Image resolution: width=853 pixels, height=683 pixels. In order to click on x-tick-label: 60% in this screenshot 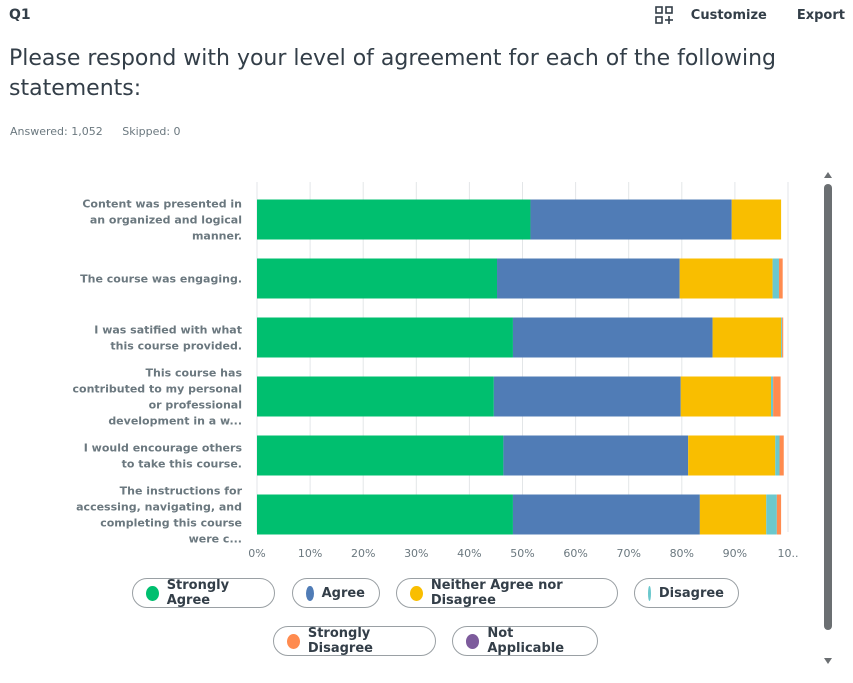, I will do `click(575, 553)`.